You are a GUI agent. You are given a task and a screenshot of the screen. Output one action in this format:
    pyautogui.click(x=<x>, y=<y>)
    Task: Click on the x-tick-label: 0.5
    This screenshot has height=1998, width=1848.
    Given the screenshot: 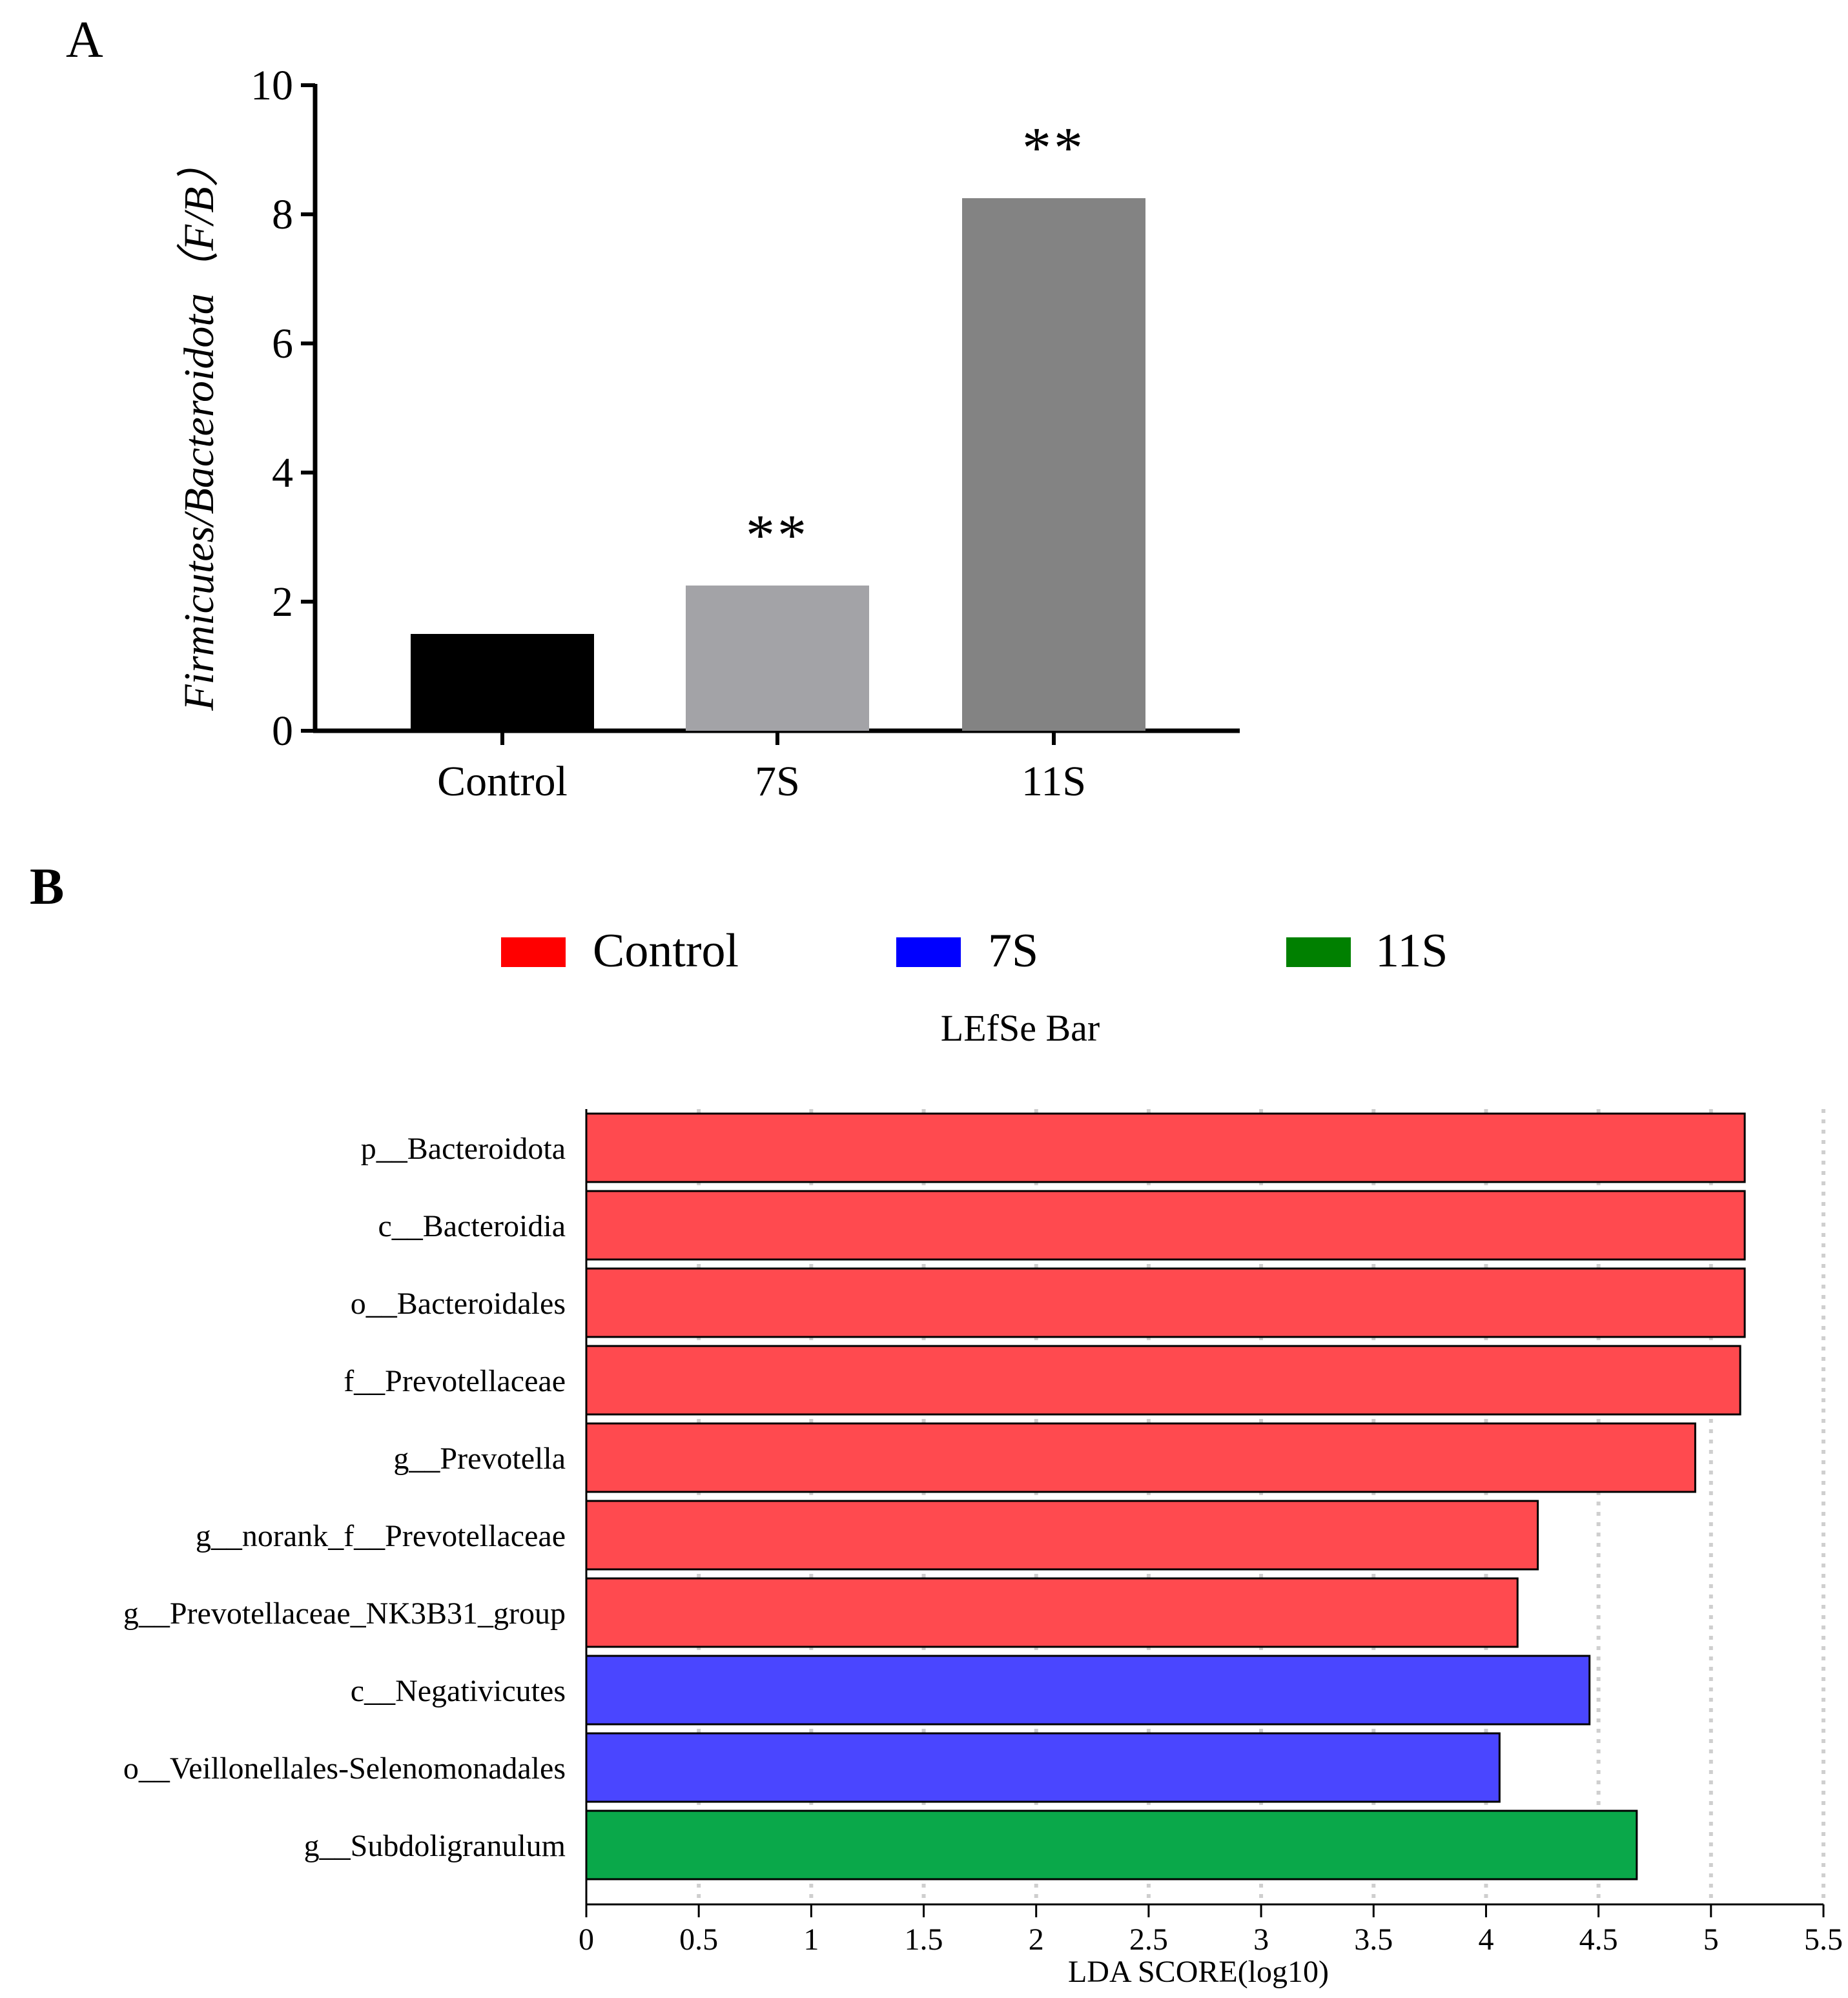 What is the action you would take?
    pyautogui.click(x=698, y=1939)
    